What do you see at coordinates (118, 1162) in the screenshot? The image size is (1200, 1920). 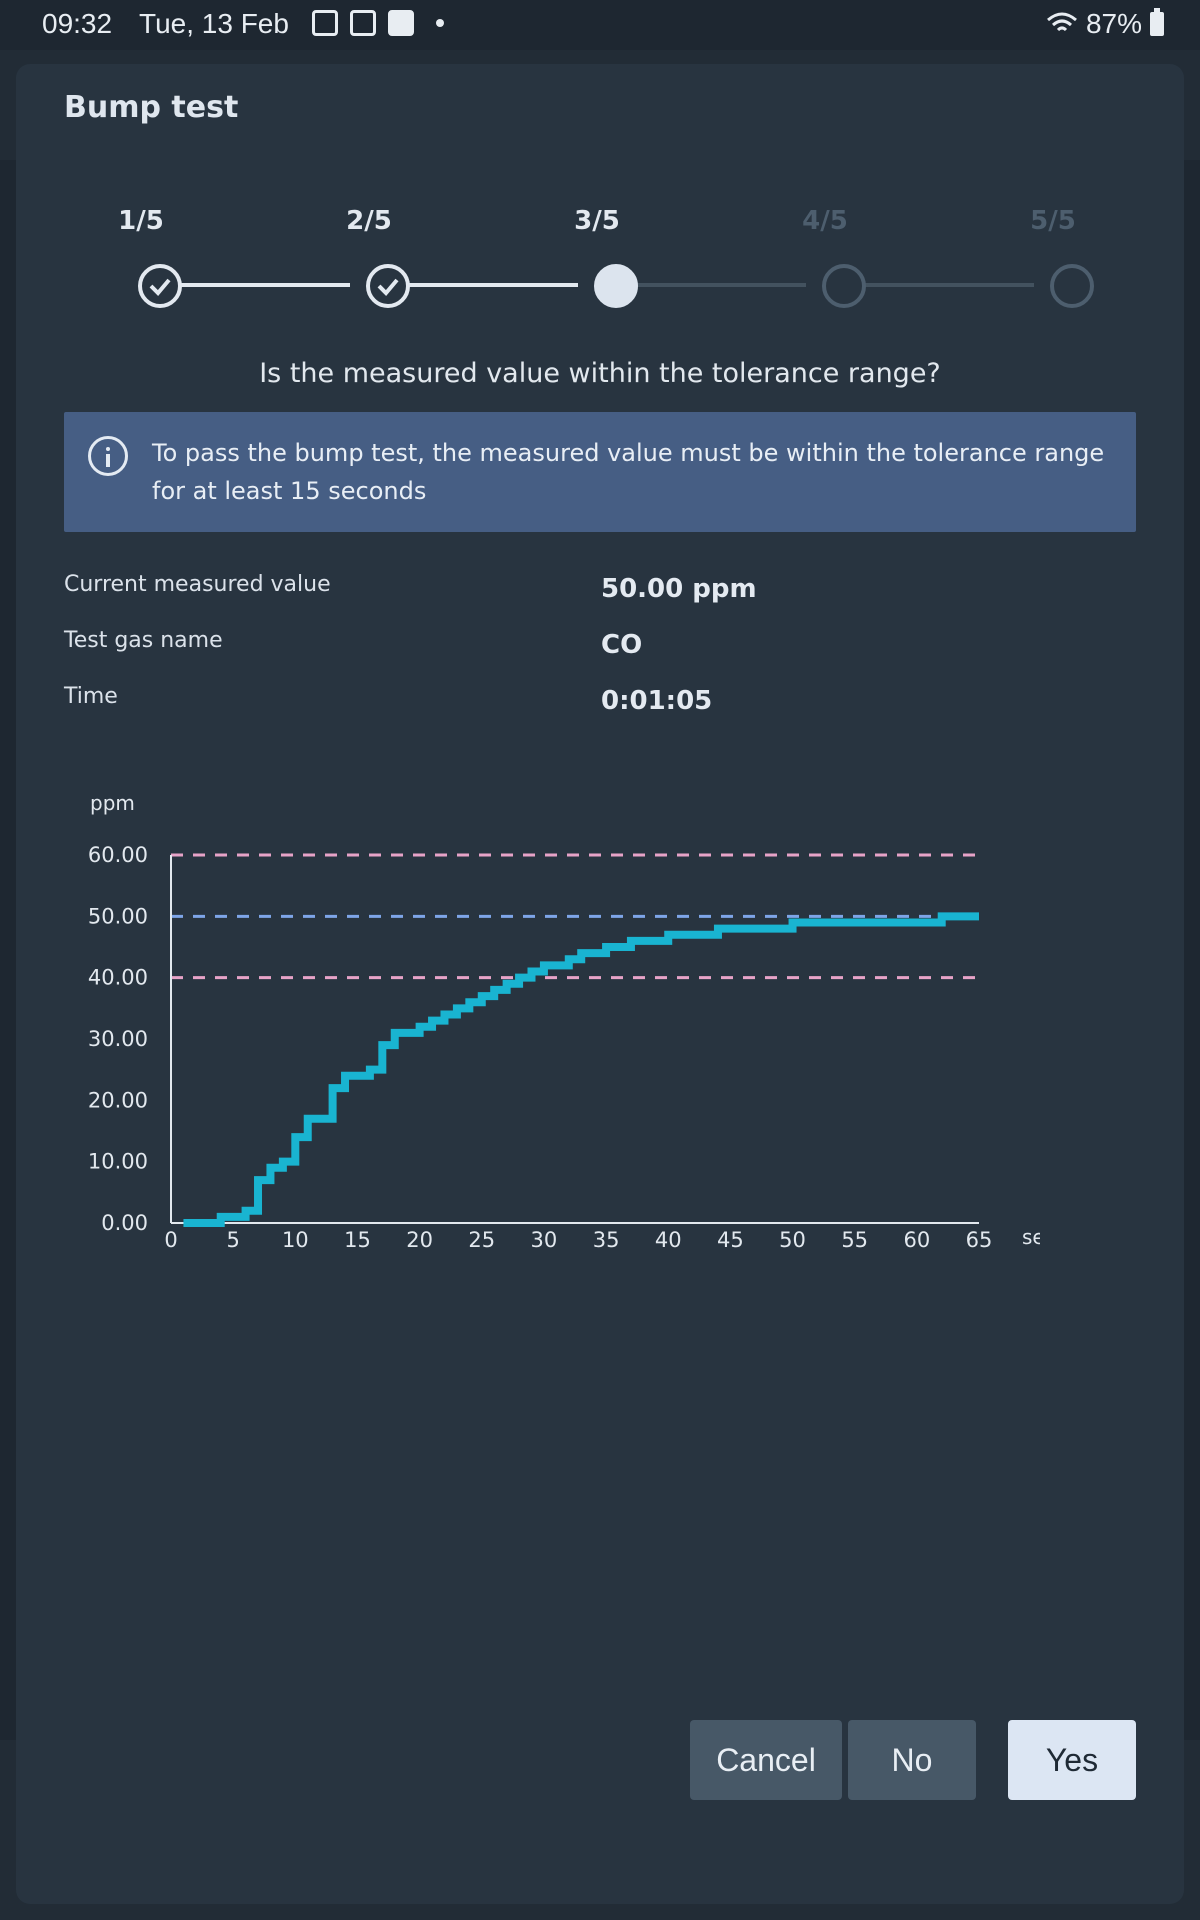 I see `y-tick-label: 10.00` at bounding box center [118, 1162].